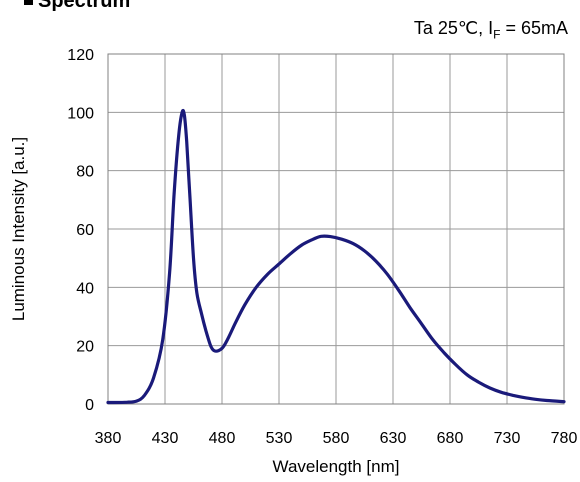 The image size is (580, 482). Describe the element at coordinates (393, 438) in the screenshot. I see `x-tick-label-5: 630` at that location.